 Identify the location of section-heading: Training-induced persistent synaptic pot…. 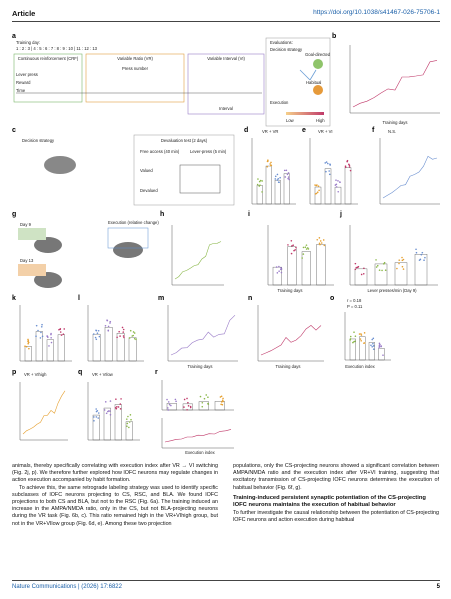
(329, 501).